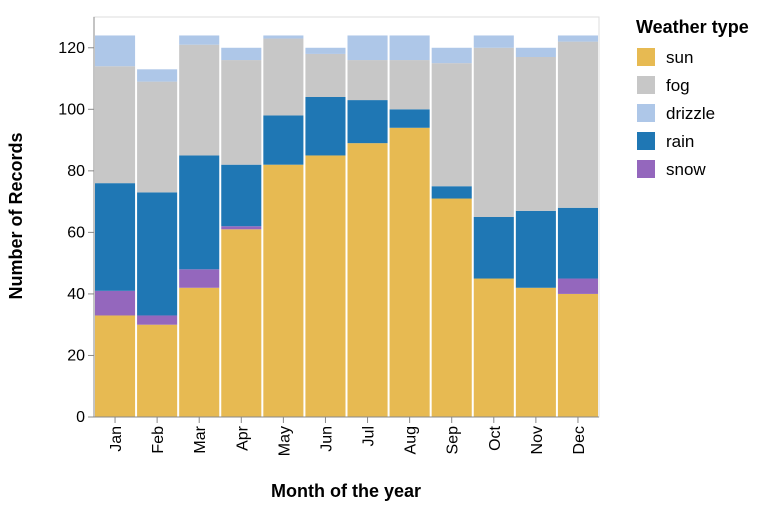  Describe the element at coordinates (325, 75) in the screenshot. I see `bar-jun-fog` at that location.